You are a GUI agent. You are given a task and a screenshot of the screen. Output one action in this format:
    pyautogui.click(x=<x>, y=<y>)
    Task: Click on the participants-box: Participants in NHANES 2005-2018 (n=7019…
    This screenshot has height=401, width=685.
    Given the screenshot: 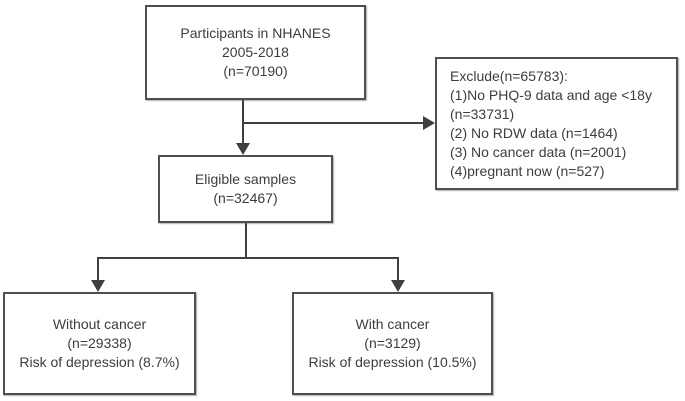 What is the action you would take?
    pyautogui.click(x=255, y=52)
    